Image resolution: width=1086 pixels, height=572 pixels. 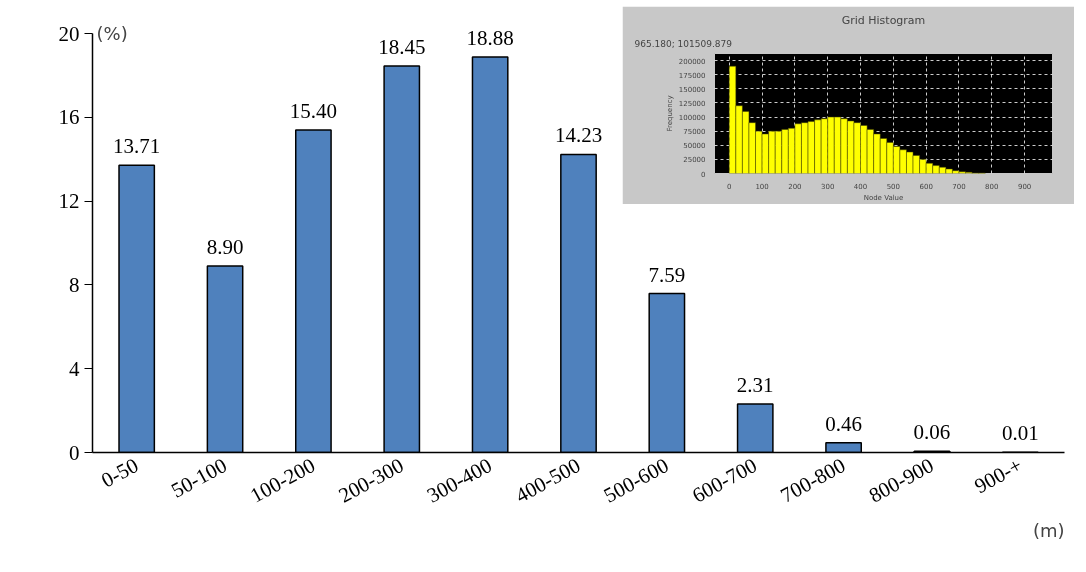 I want to click on y-tick-label: 4, so click(x=74, y=368).